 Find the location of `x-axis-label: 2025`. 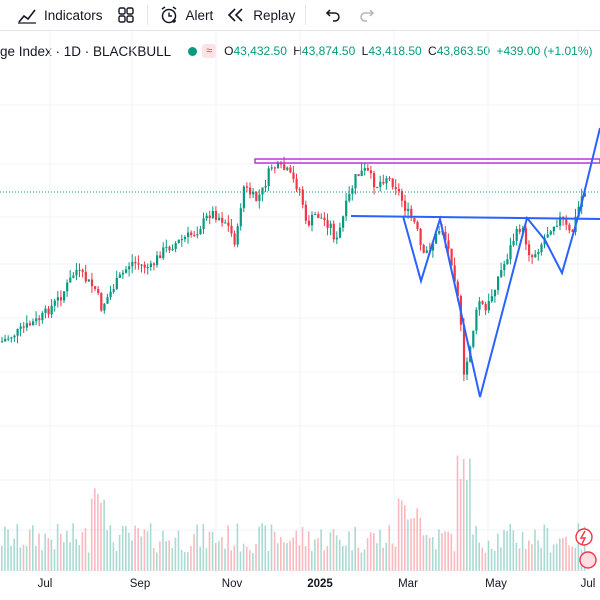

x-axis-label: 2025 is located at coordinates (320, 584).